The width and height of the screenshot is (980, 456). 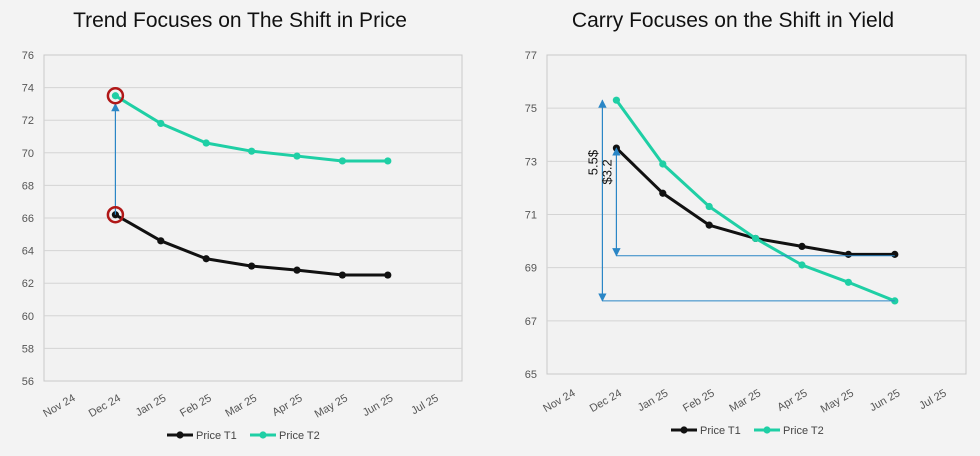 What do you see at coordinates (28, 186) in the screenshot?
I see `y-tick-label: 68` at bounding box center [28, 186].